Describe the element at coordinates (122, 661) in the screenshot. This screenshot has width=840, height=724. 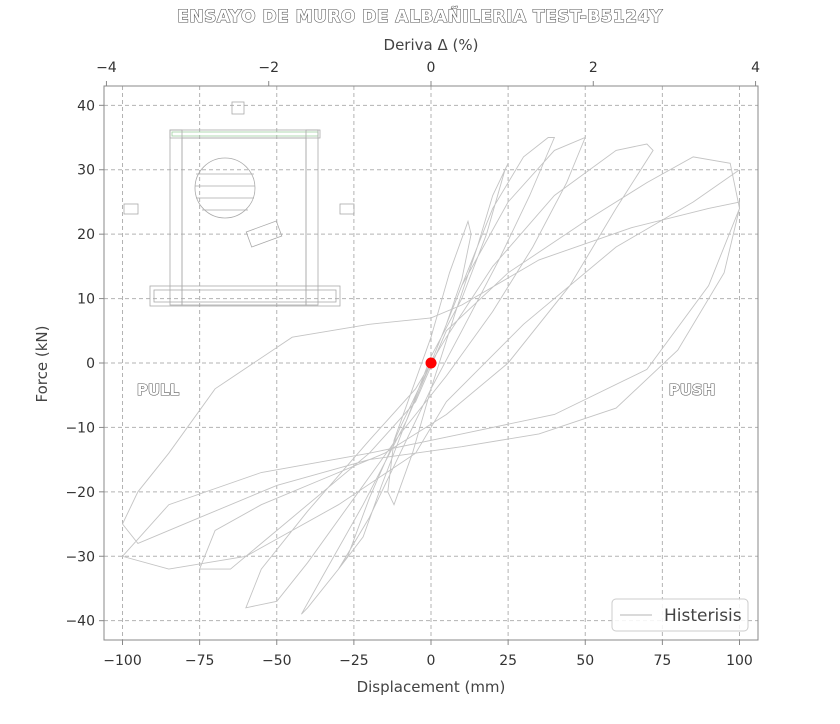
I see `x-tick-label: −100` at that location.